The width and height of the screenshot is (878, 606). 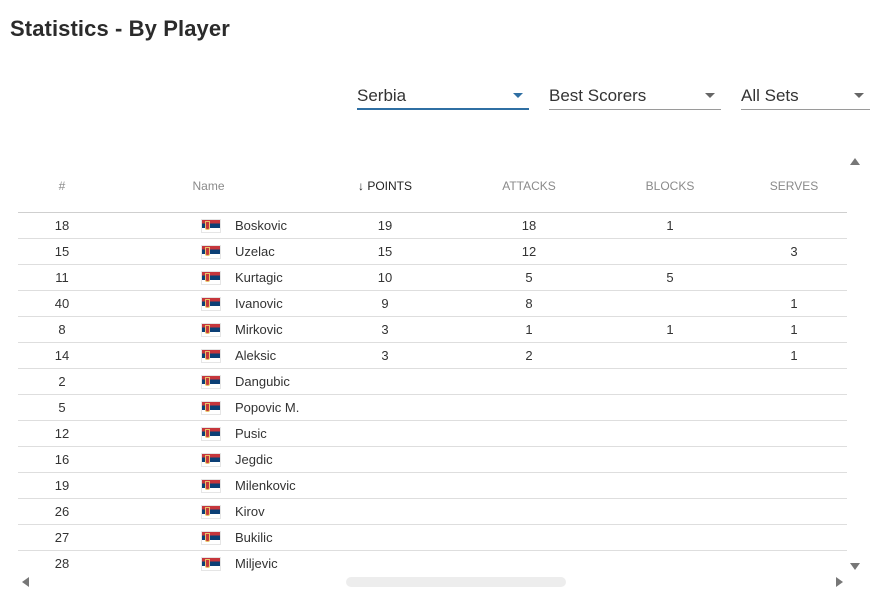 I want to click on cell-attacks: 8, so click(x=529, y=303).